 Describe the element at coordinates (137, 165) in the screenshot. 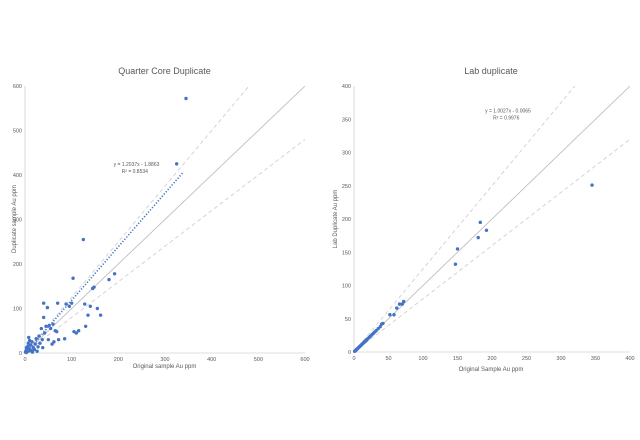

I see `trend-equation: y = 1.2037x - 1.8863` at that location.